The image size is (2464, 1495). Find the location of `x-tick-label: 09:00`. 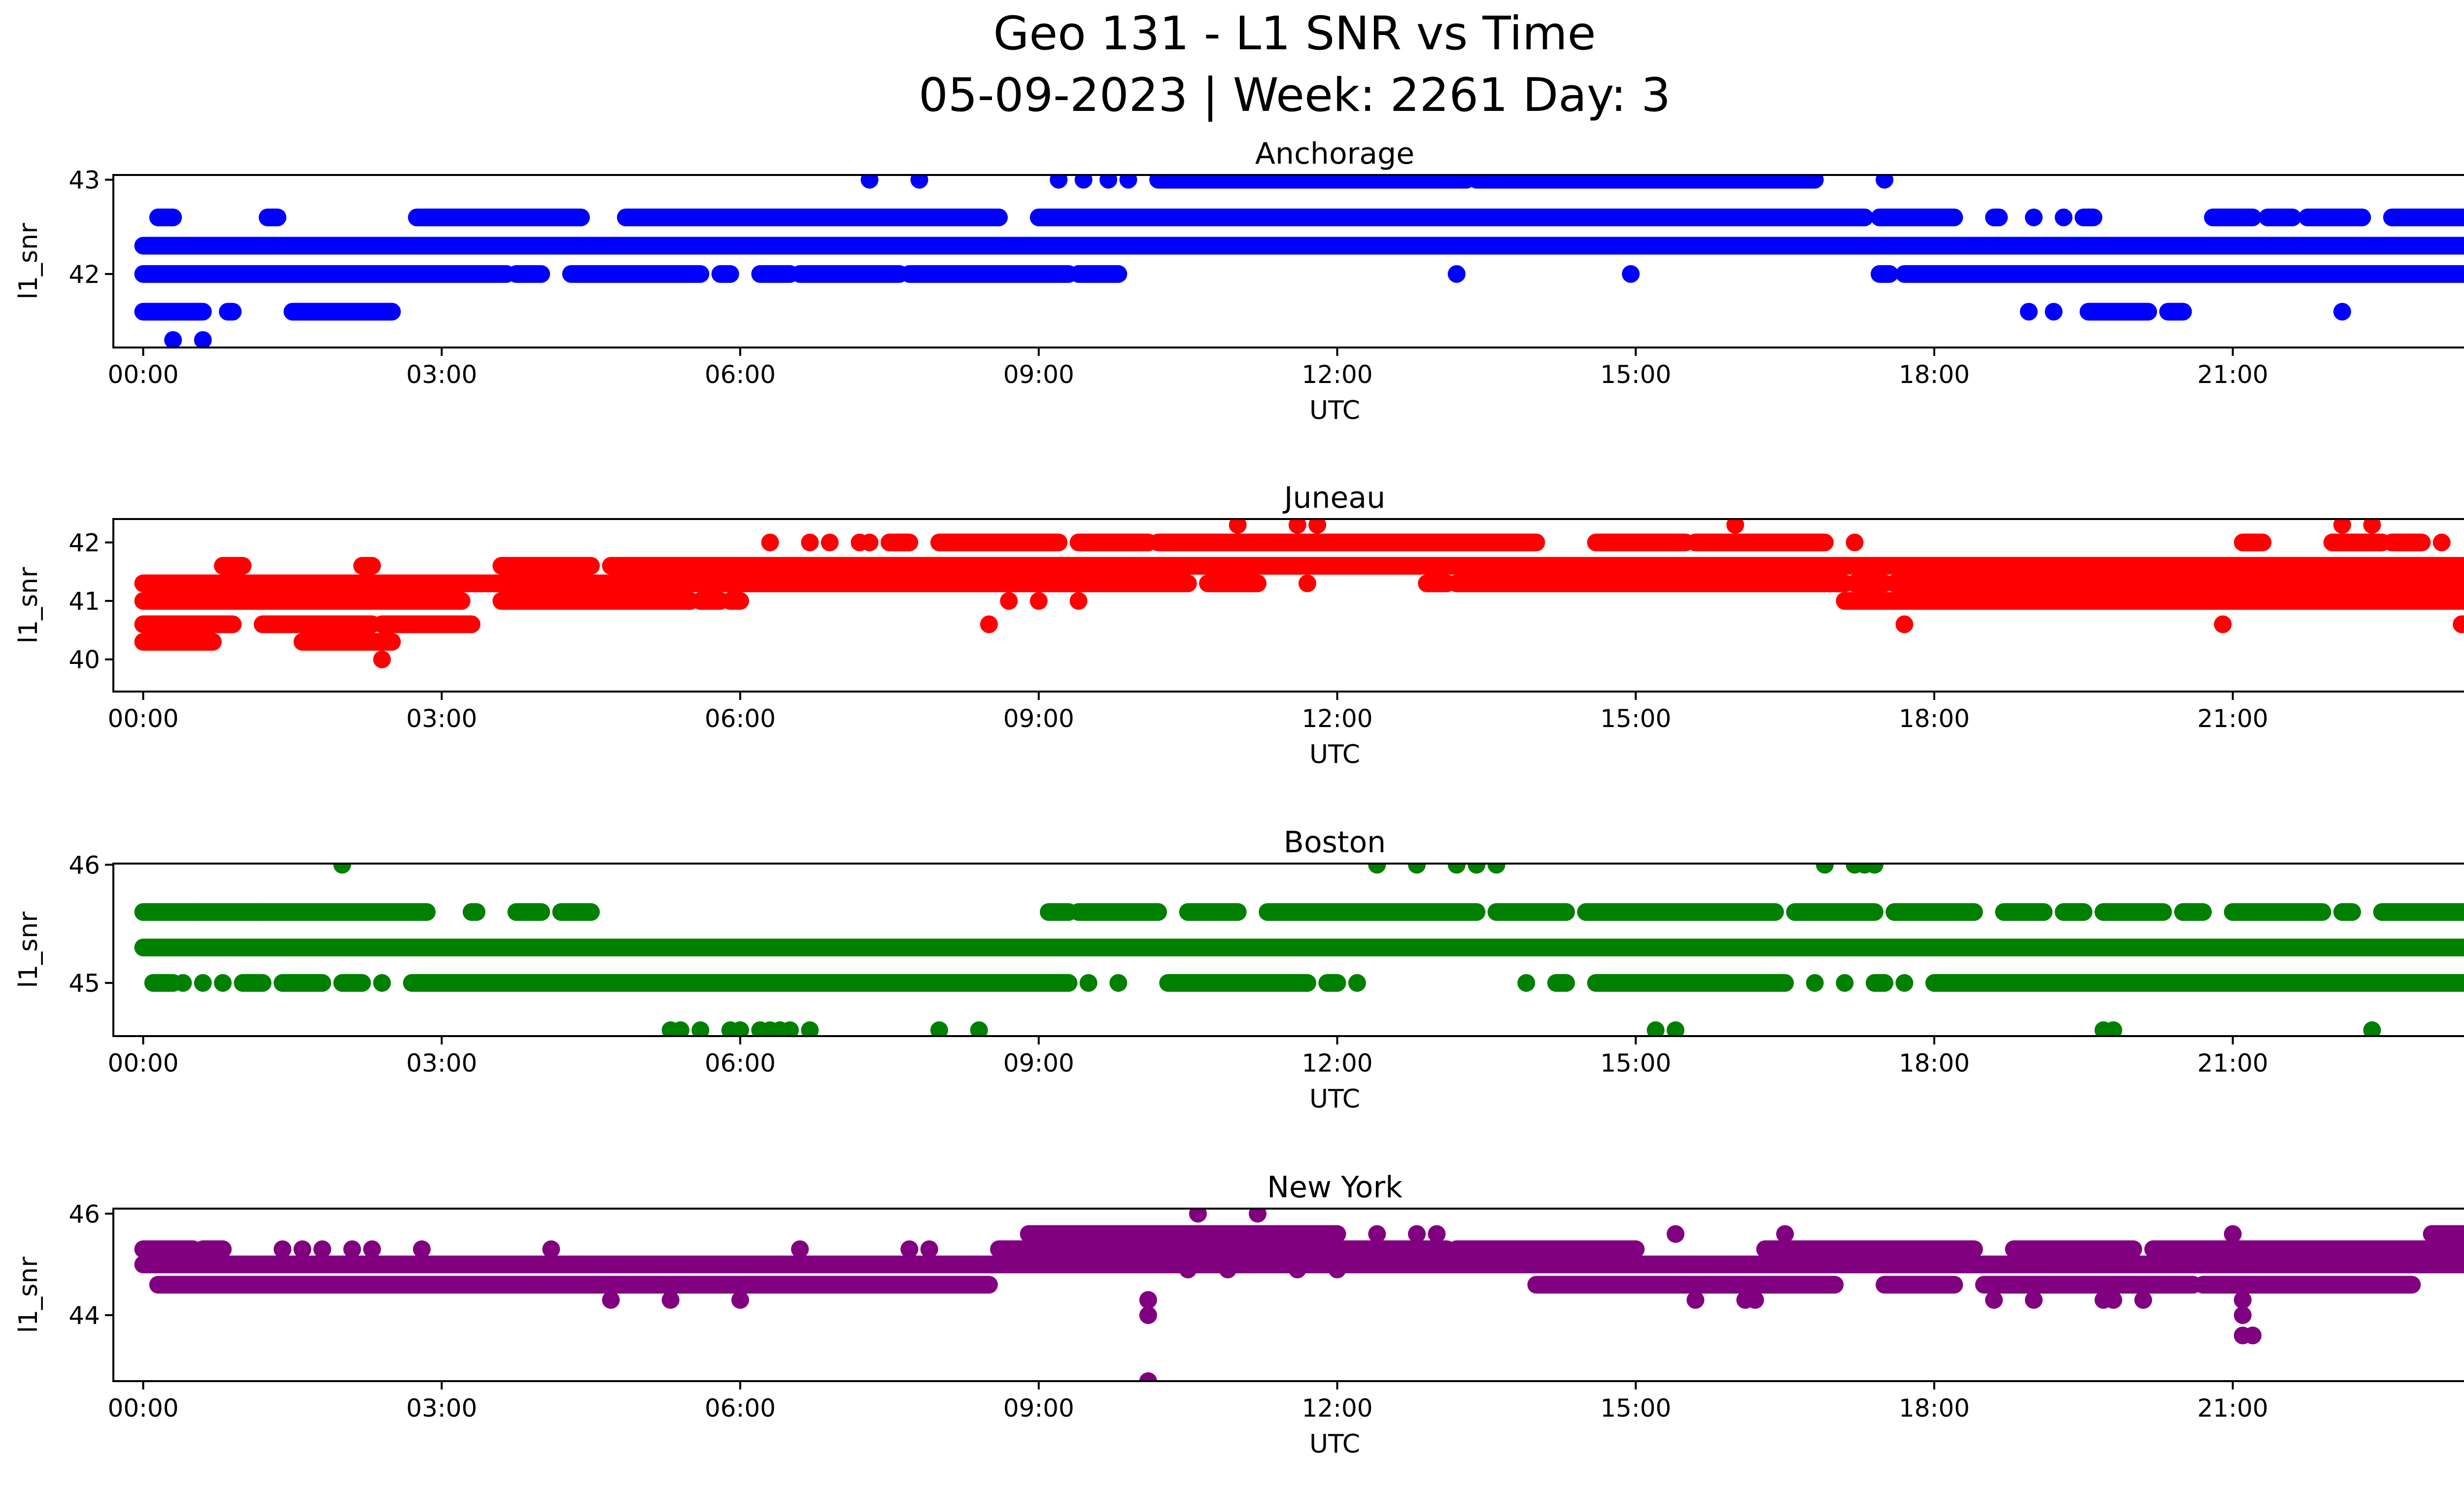

x-tick-label: 09:00 is located at coordinates (1038, 1408).